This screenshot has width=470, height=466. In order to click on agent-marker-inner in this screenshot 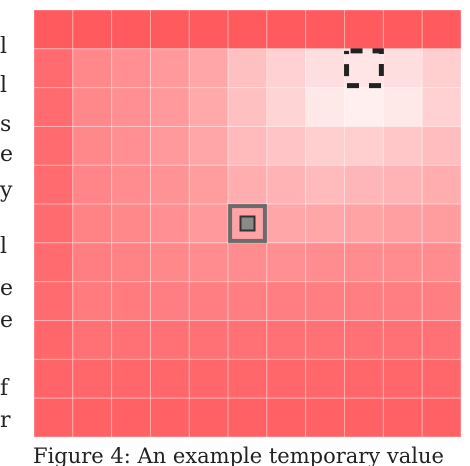, I will do `click(247, 223)`.